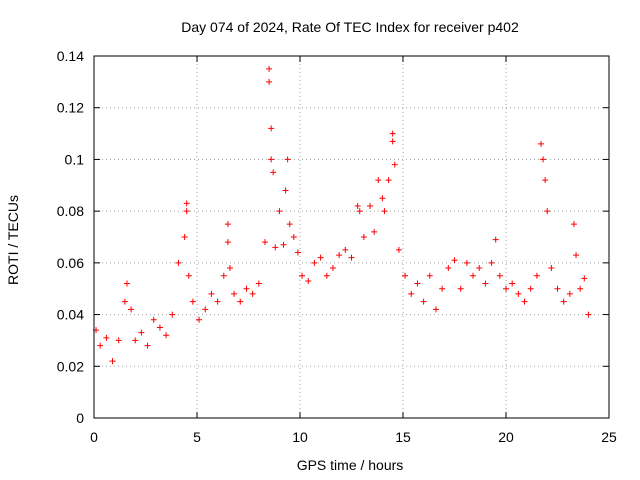 The image size is (640, 480). What do you see at coordinates (13, 240) in the screenshot?
I see `y-axis-label: ROTI / TECUs` at bounding box center [13, 240].